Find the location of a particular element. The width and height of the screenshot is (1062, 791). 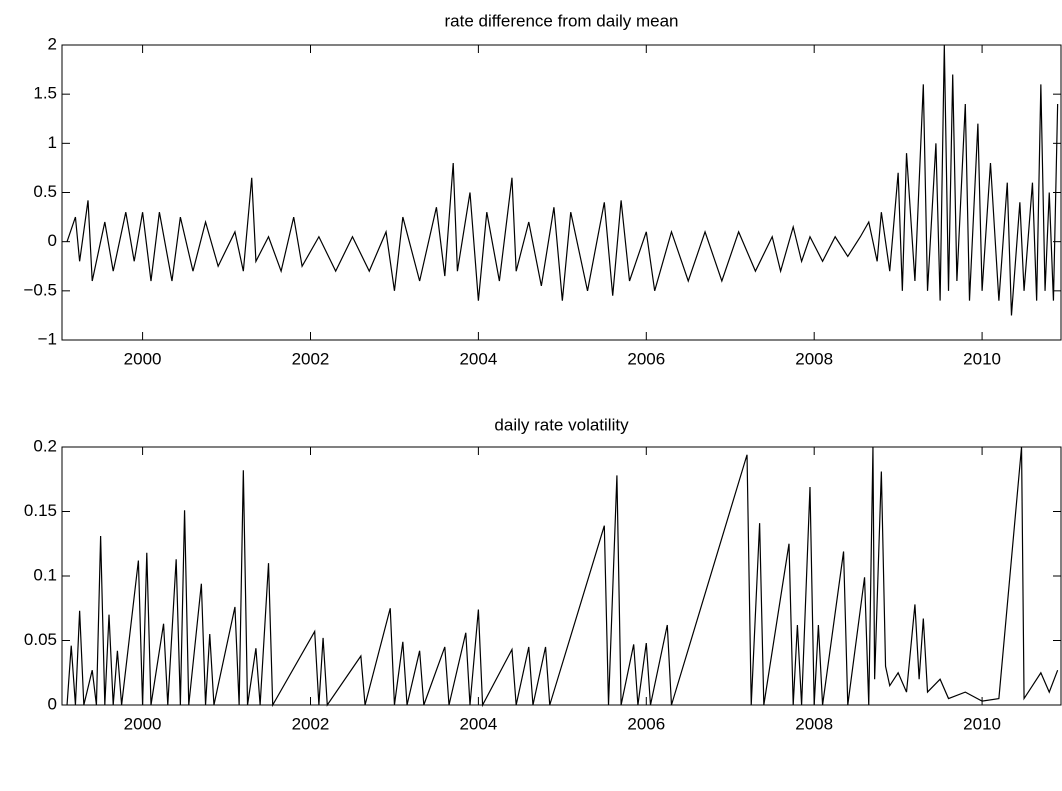

y-tick-label: 2 is located at coordinates (52, 43).